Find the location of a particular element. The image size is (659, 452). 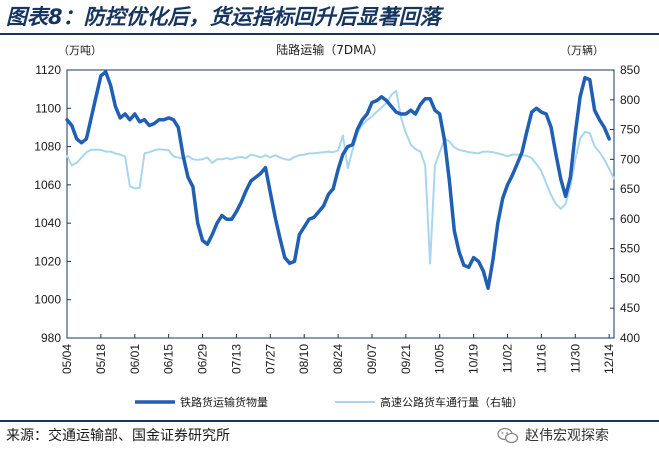

legend: 铁路货运输货物量 高速公路货车通行量（右轴） is located at coordinates (329, 402).